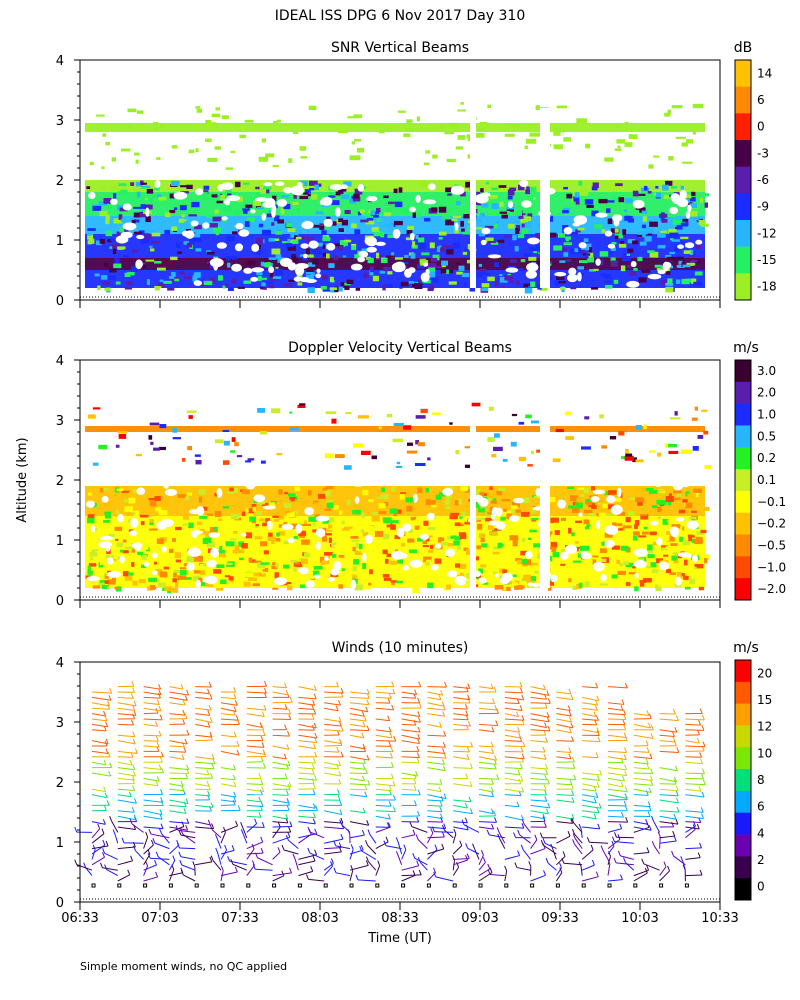  Describe the element at coordinates (763, 180) in the screenshot. I see `colorbar-label: -6` at that location.